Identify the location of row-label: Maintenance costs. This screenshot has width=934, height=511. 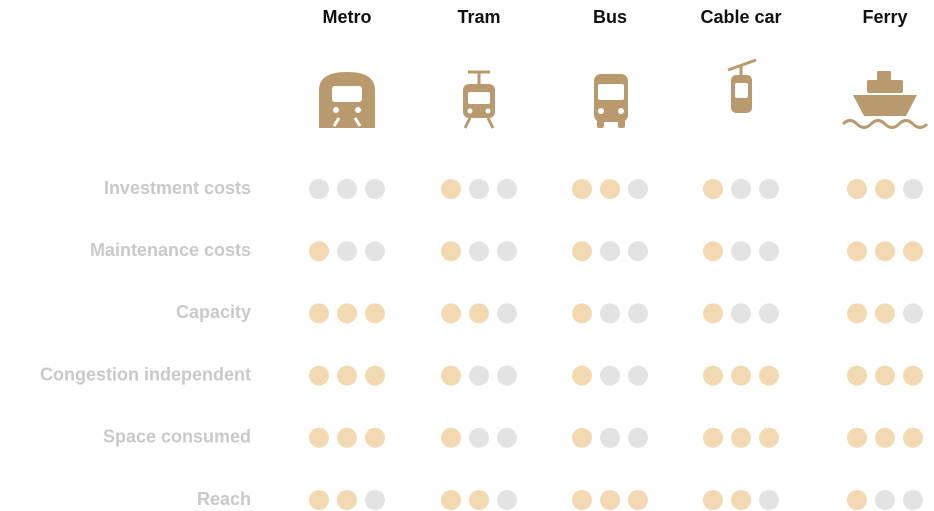
(170, 250).